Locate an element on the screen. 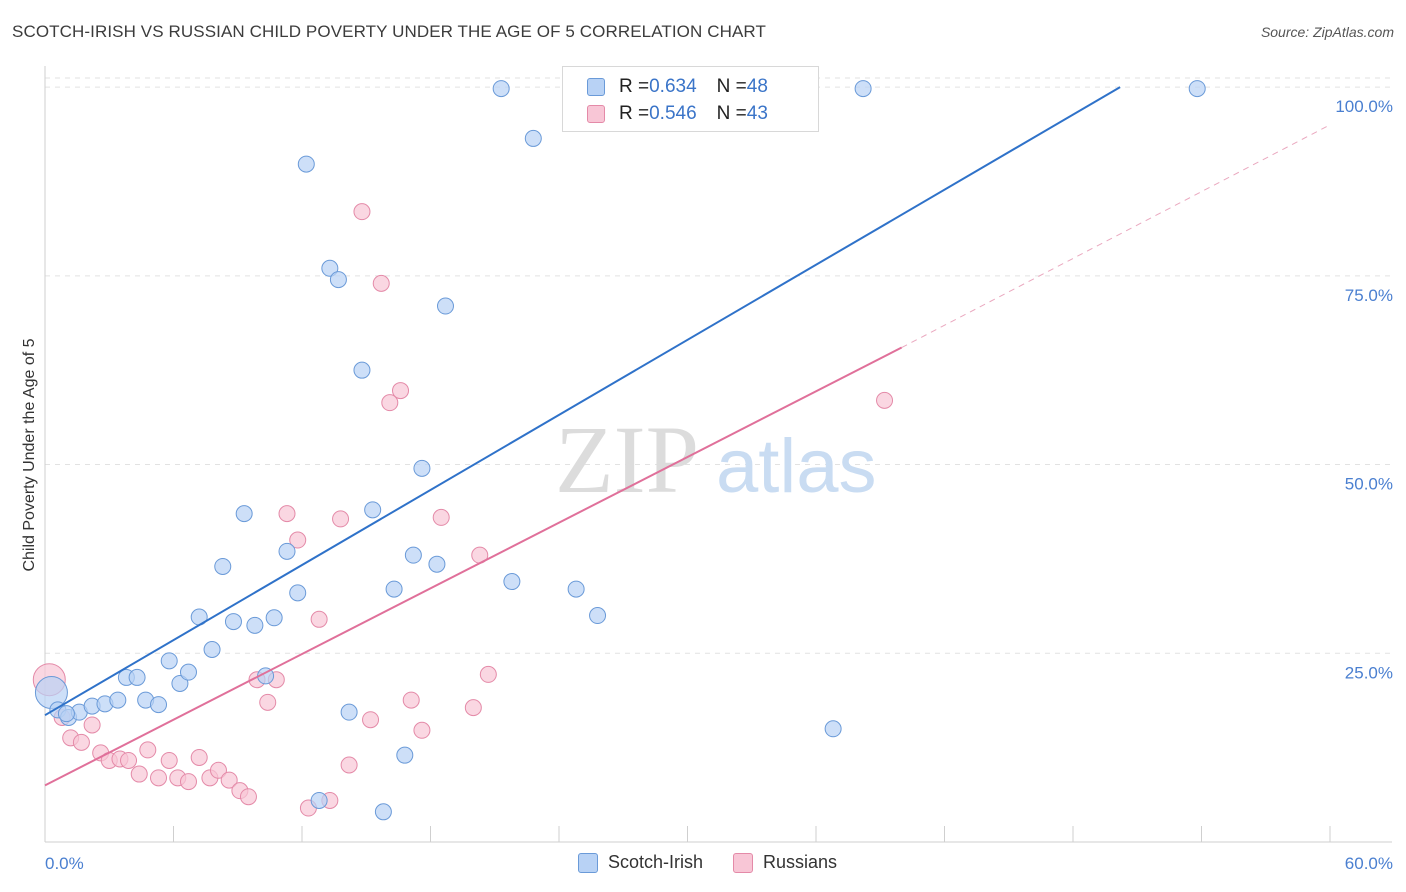  correlation-legend: R = 0.634 N = 48 R = 0.546 N = 43 is located at coordinates (690, 99).